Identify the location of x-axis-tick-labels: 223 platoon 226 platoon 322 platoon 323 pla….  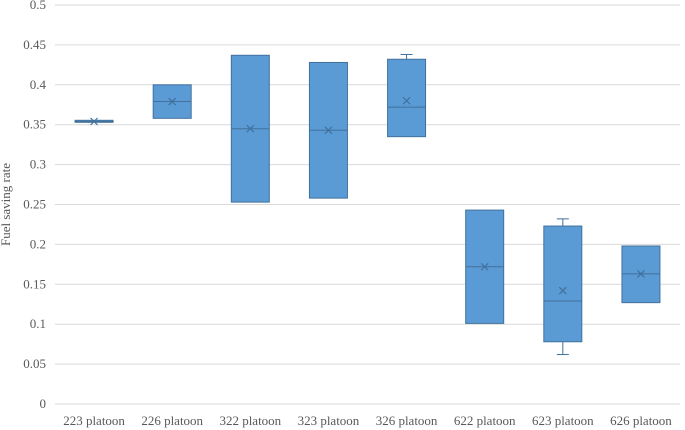
(367, 420).